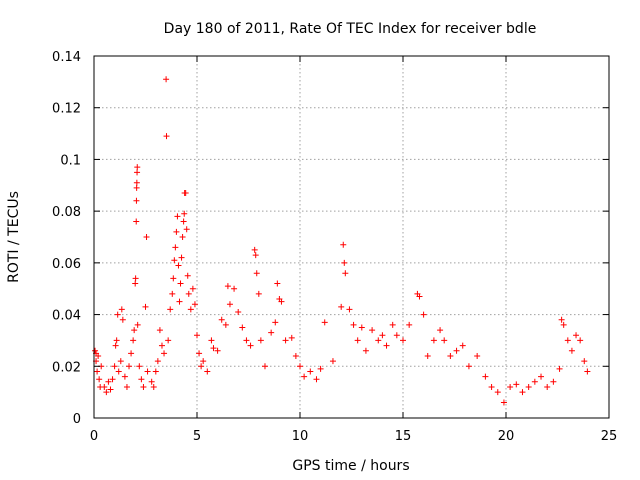 This screenshot has width=640, height=480. I want to click on y-axis-label: ROTI / TECUs, so click(14, 237).